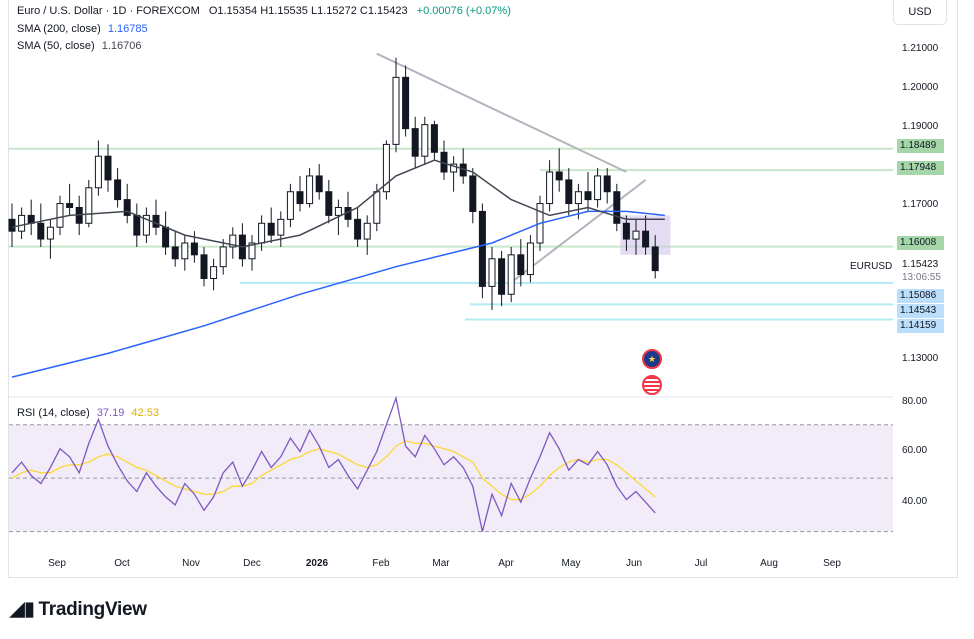 This screenshot has height=639, width=974. What do you see at coordinates (59, 29) in the screenshot?
I see `sma200-label: SMA (200, close)` at bounding box center [59, 29].